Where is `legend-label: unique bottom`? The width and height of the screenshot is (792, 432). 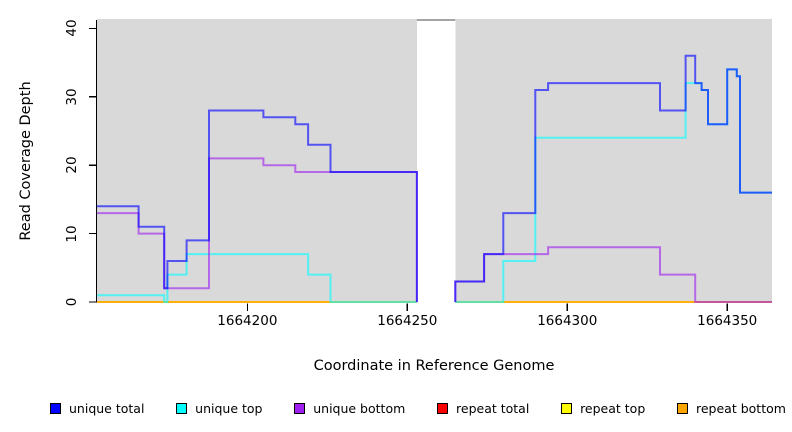 legend-label: unique bottom is located at coordinates (359, 408).